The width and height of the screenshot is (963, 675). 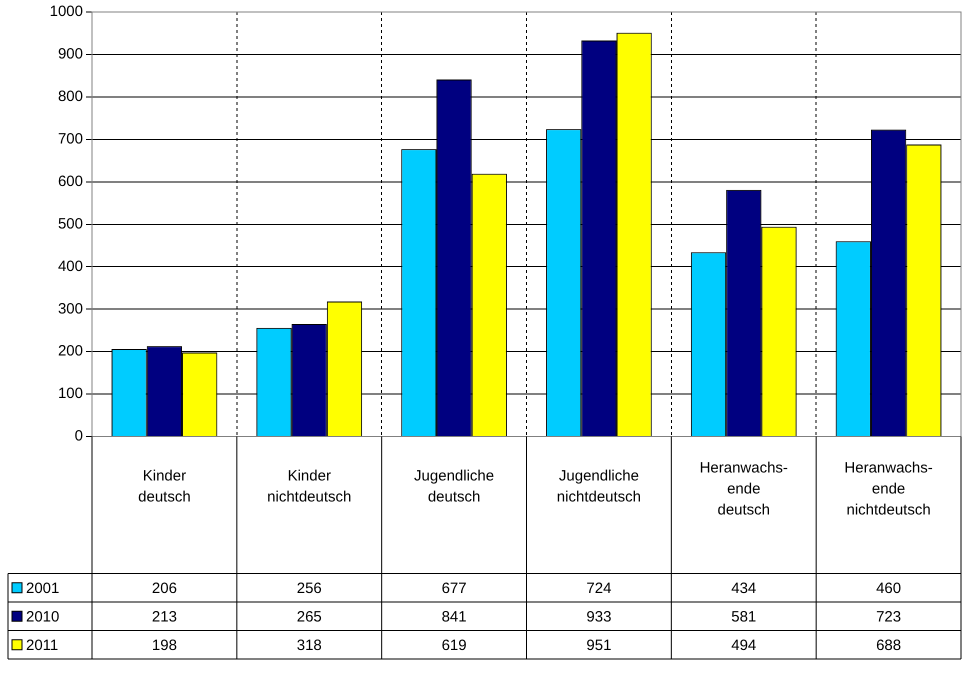 What do you see at coordinates (164, 588) in the screenshot?
I see `data-label: 206` at bounding box center [164, 588].